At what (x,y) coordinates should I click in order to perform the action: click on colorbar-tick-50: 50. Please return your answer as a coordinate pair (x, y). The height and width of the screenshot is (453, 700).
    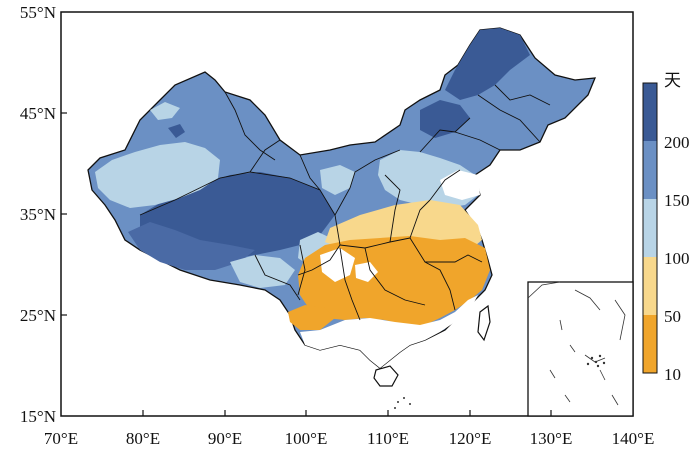
    Looking at the image, I should click on (672, 316).